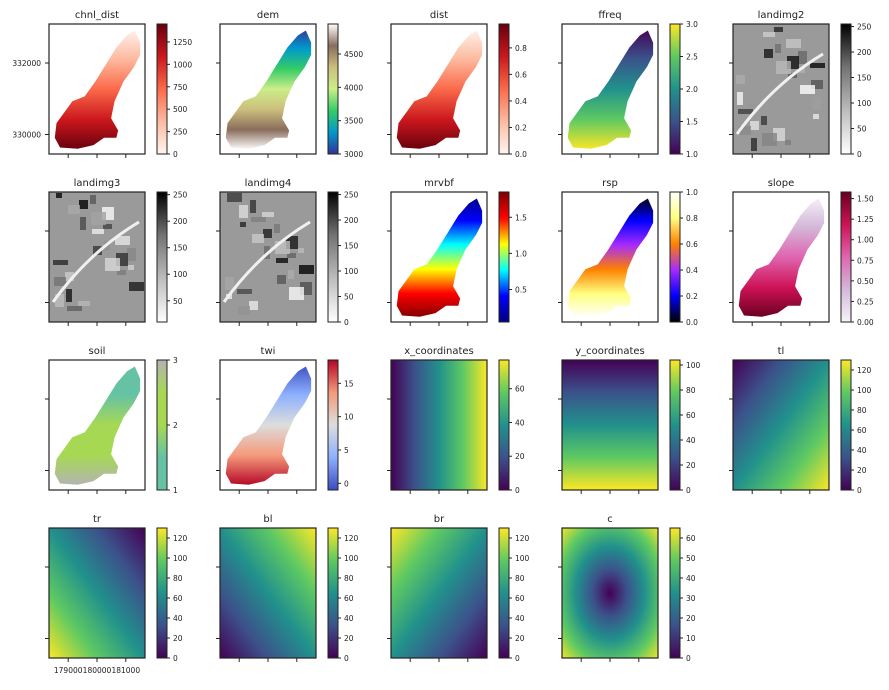  Describe the element at coordinates (521, 290) in the screenshot. I see `colorbar-tick-label: 0.5` at that location.